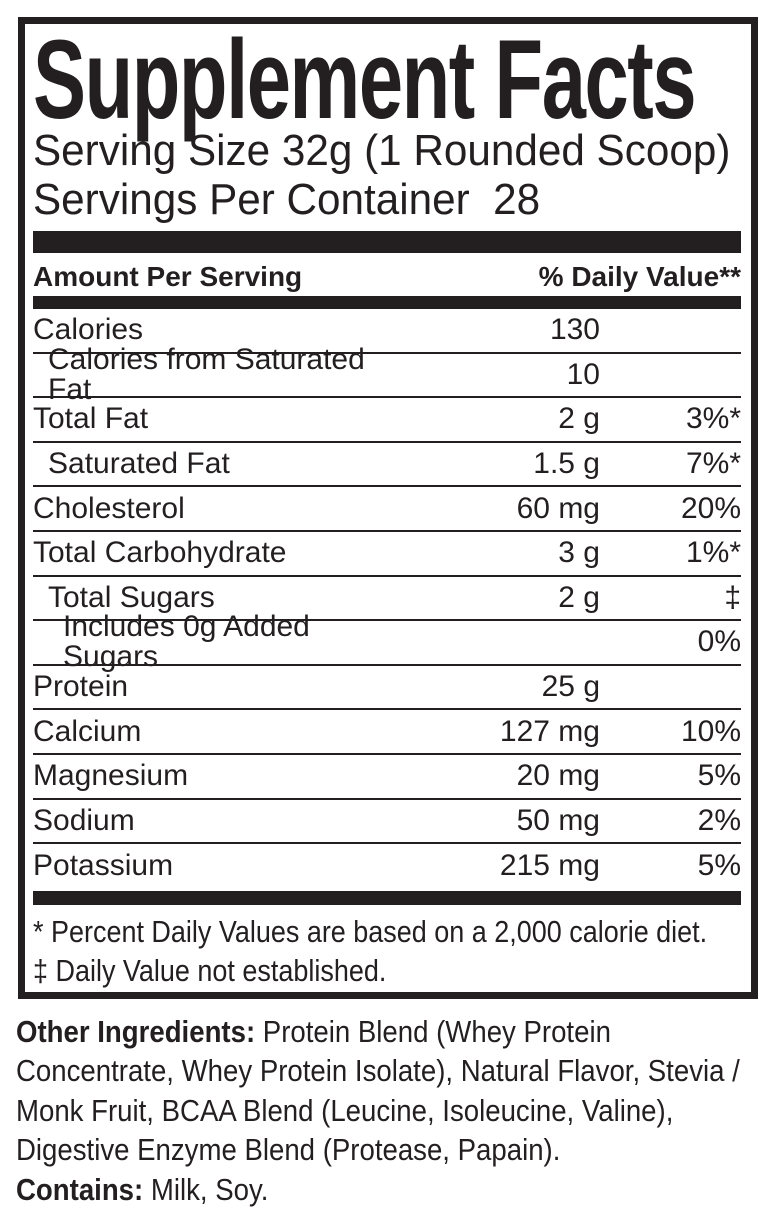 The image size is (776, 1223). What do you see at coordinates (136, 1031) in the screenshot?
I see `other-ingredients-label: Other Ingredients:` at bounding box center [136, 1031].